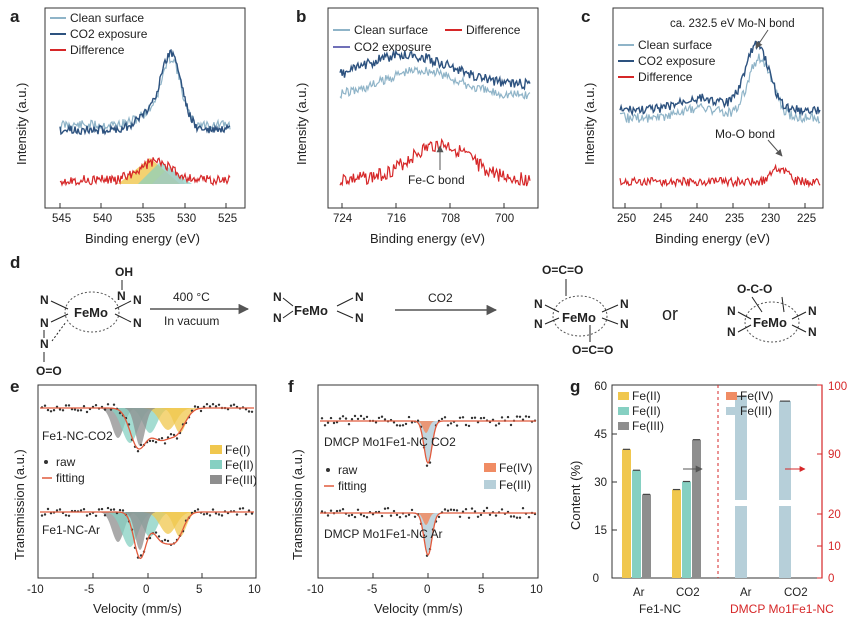  Describe the element at coordinates (428, 534) in the screenshot. I see `panel-f-fit-bottom` at that location.